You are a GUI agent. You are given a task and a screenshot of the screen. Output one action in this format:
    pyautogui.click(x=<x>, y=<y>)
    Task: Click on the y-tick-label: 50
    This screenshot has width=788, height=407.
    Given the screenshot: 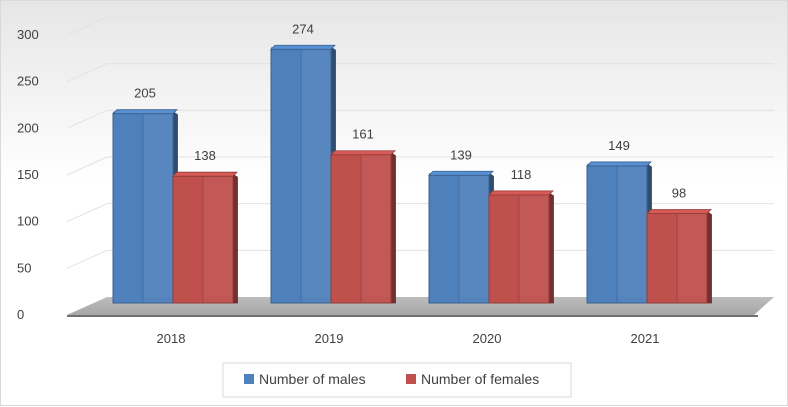 What is the action you would take?
    pyautogui.click(x=24, y=267)
    